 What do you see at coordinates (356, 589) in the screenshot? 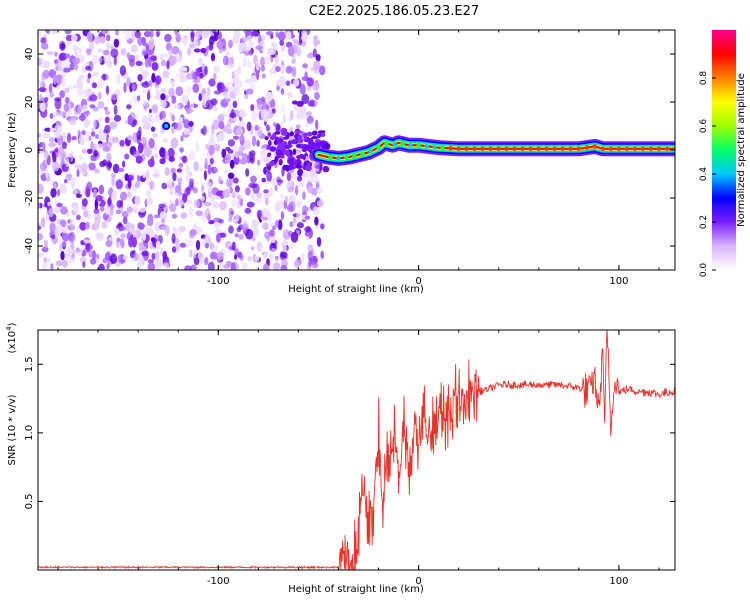
I see `snr-xlabel: Height of straight line (km)` at bounding box center [356, 589].